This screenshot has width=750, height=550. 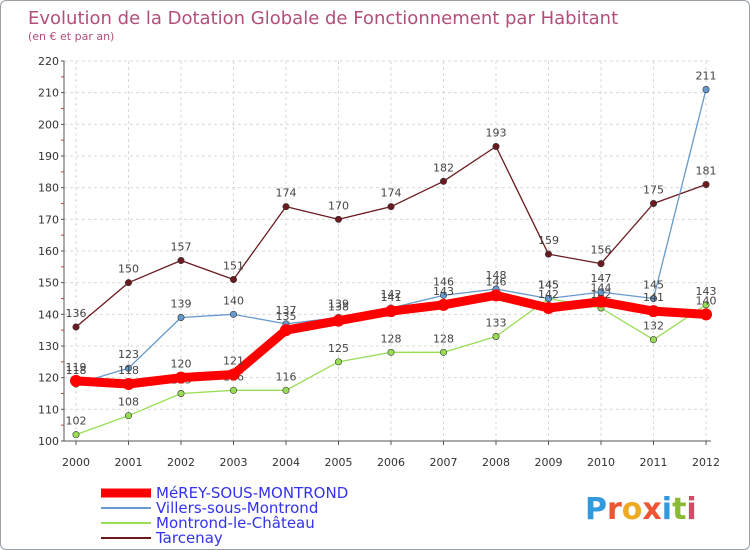 I want to click on data-label: 119, so click(x=76, y=367).